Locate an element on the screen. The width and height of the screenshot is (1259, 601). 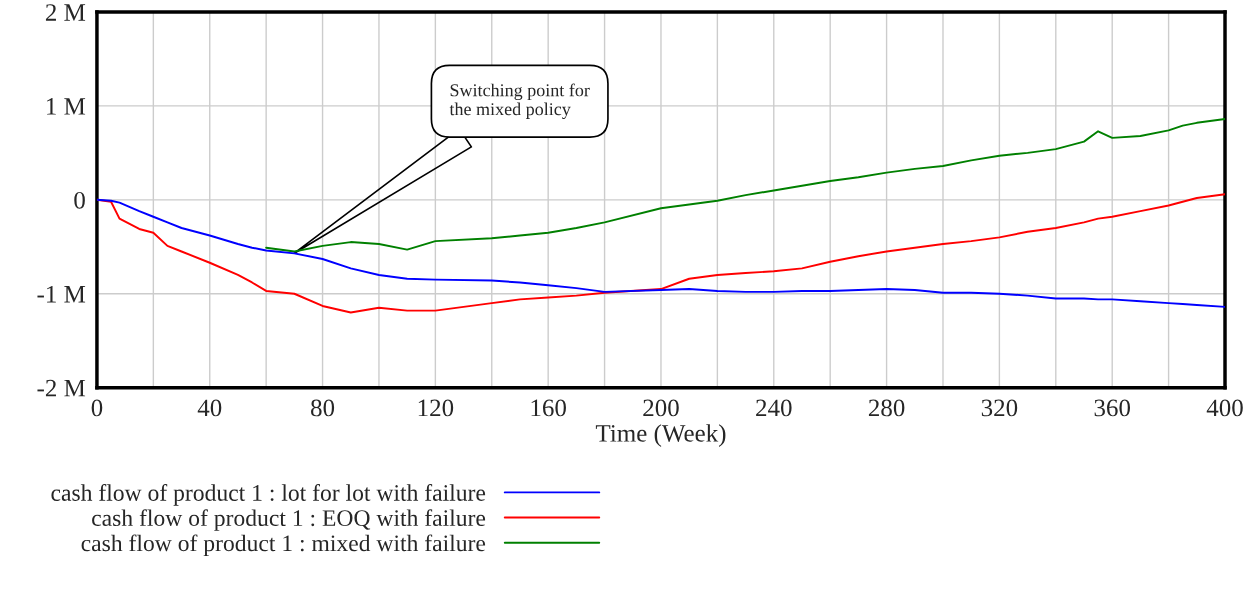
x-tick-label: 280 is located at coordinates (886, 408).